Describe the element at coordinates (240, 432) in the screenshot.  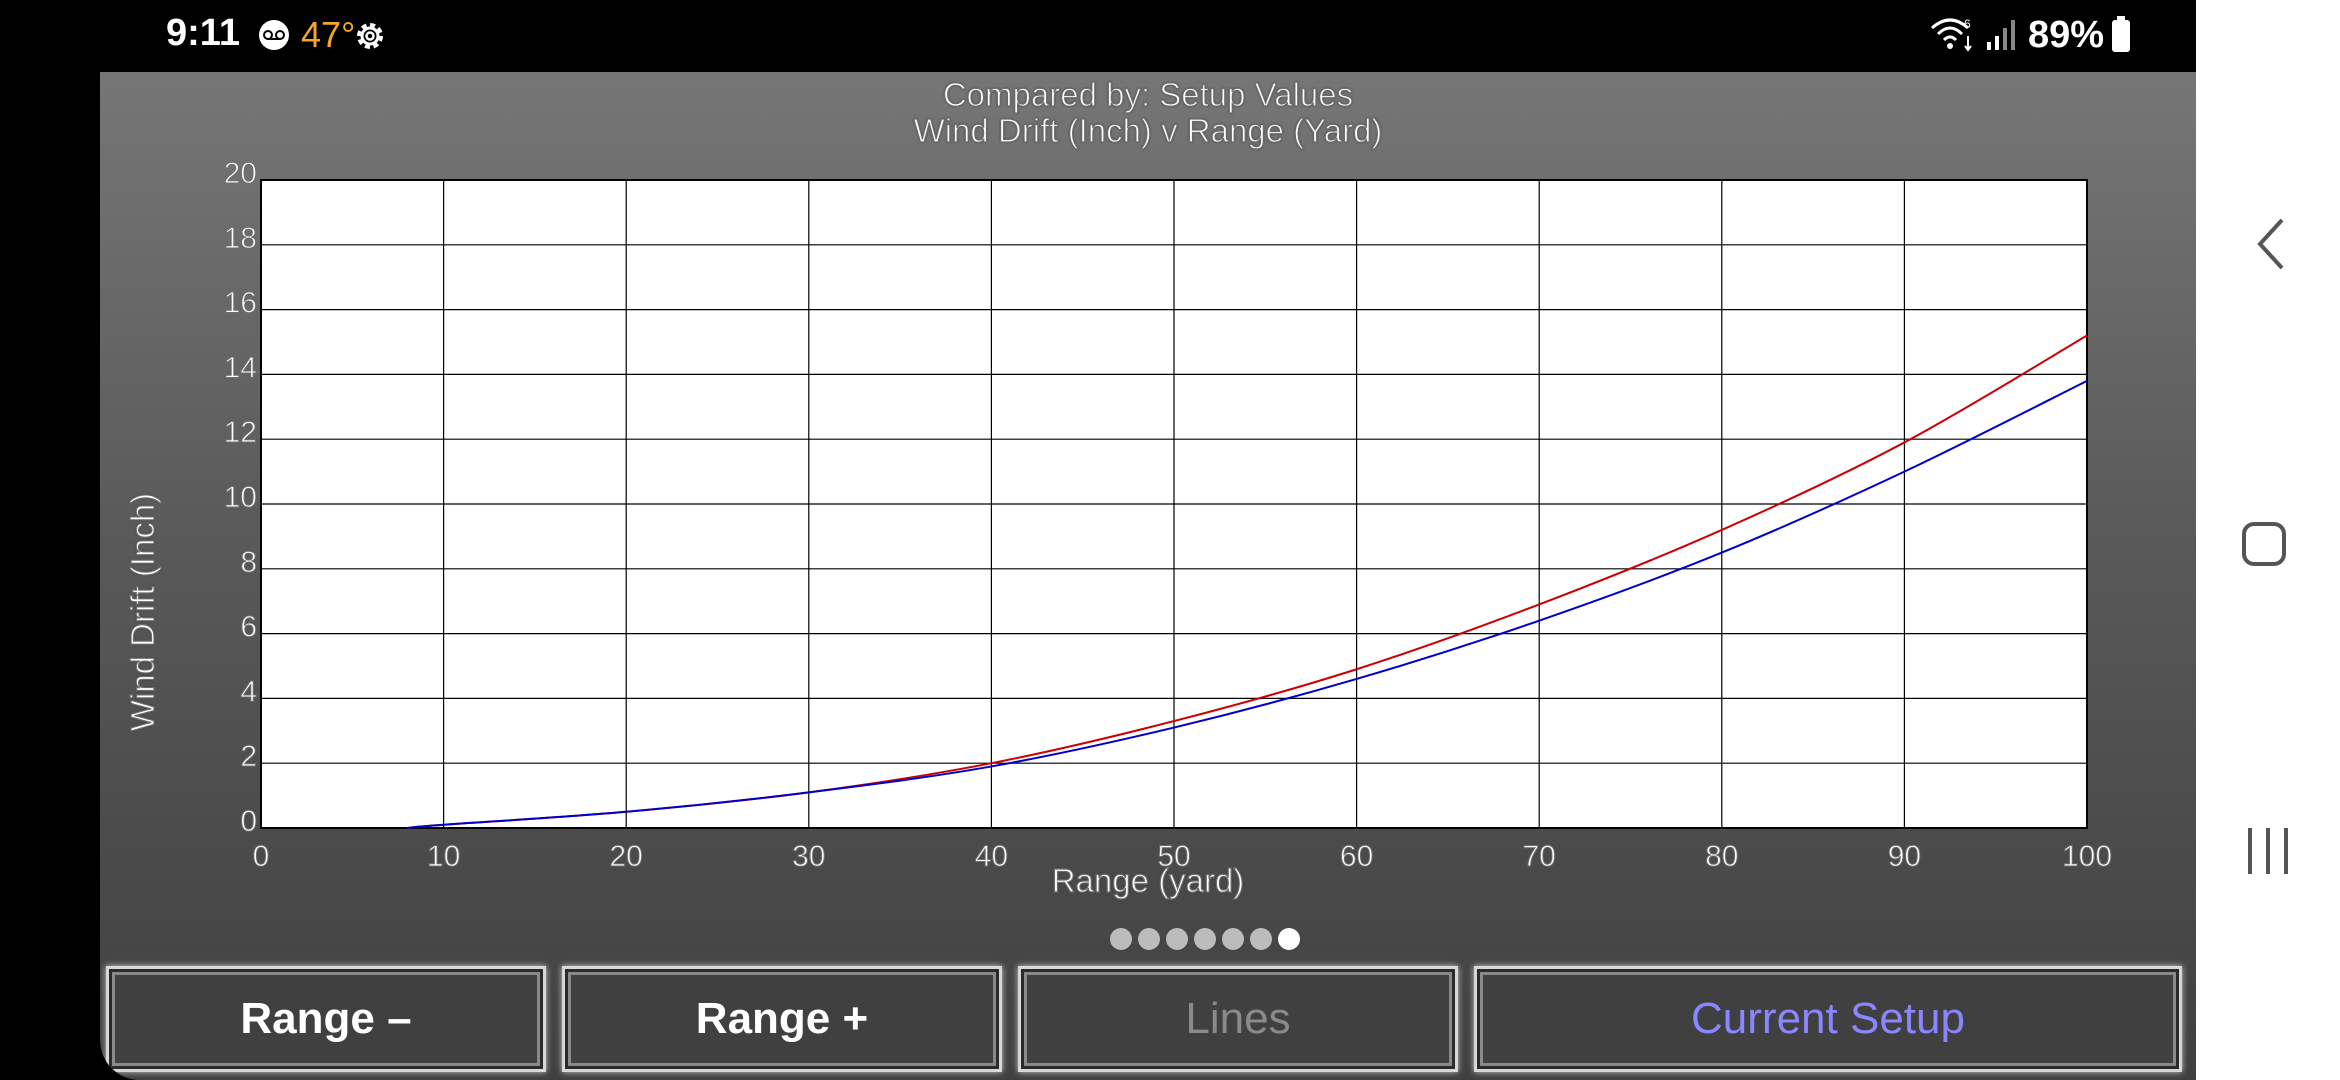
I see `y-tick-label: 12` at that location.